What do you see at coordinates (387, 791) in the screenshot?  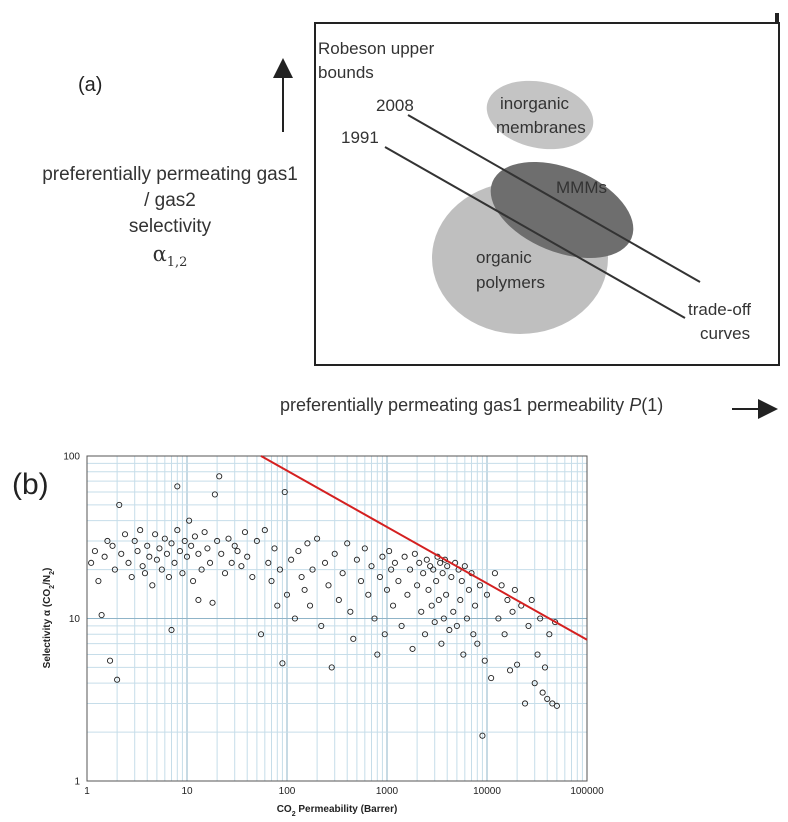 I see `x-tick-label: 1000` at bounding box center [387, 791].